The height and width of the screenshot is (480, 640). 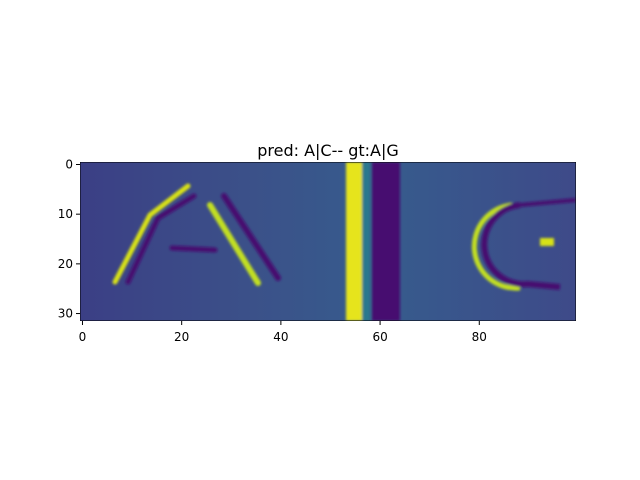 I want to click on y-tick-label: 0, so click(x=69, y=164).